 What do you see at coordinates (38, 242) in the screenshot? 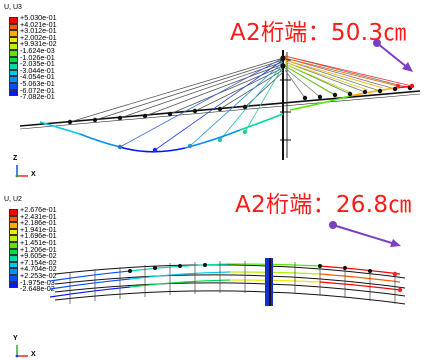
I see `legend-value-label: +1.451e-01` at bounding box center [38, 242].